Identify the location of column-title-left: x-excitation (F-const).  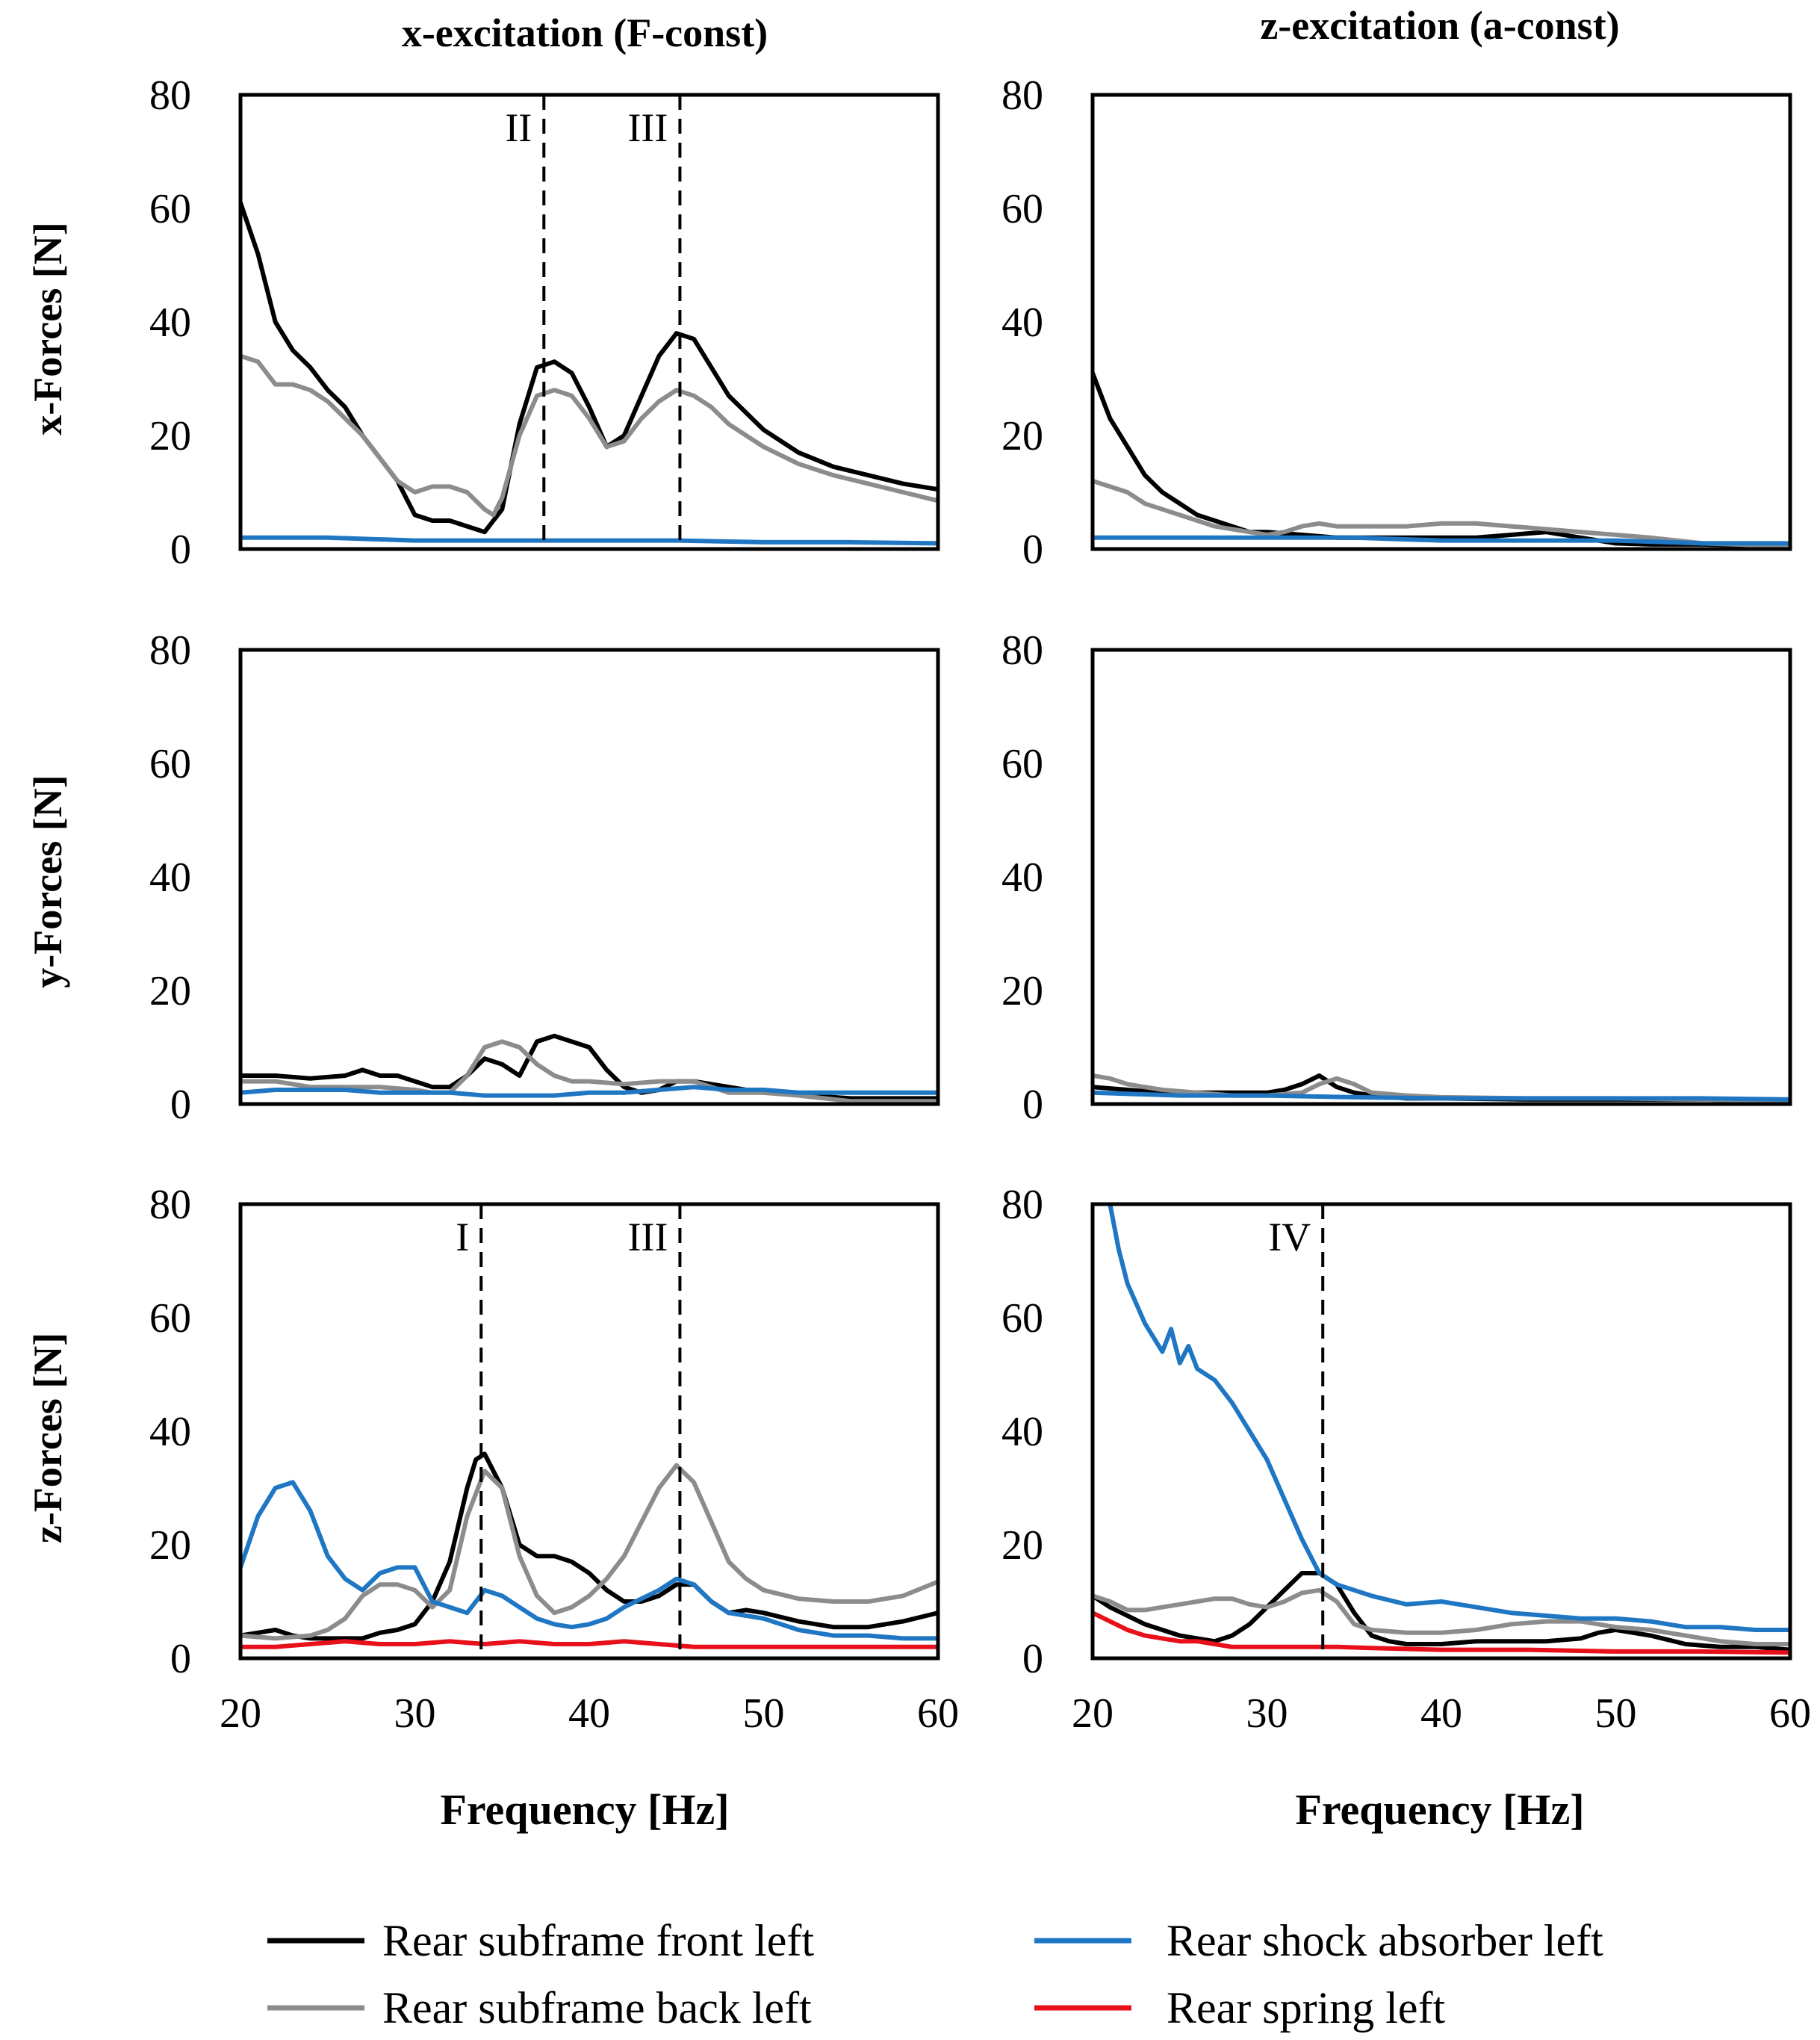
(585, 32).